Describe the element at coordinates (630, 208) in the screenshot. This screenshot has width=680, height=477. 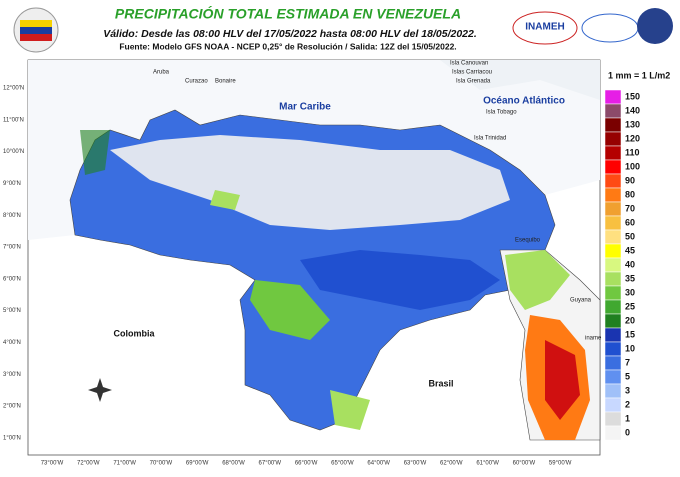
I see `legend-label: 70` at that location.